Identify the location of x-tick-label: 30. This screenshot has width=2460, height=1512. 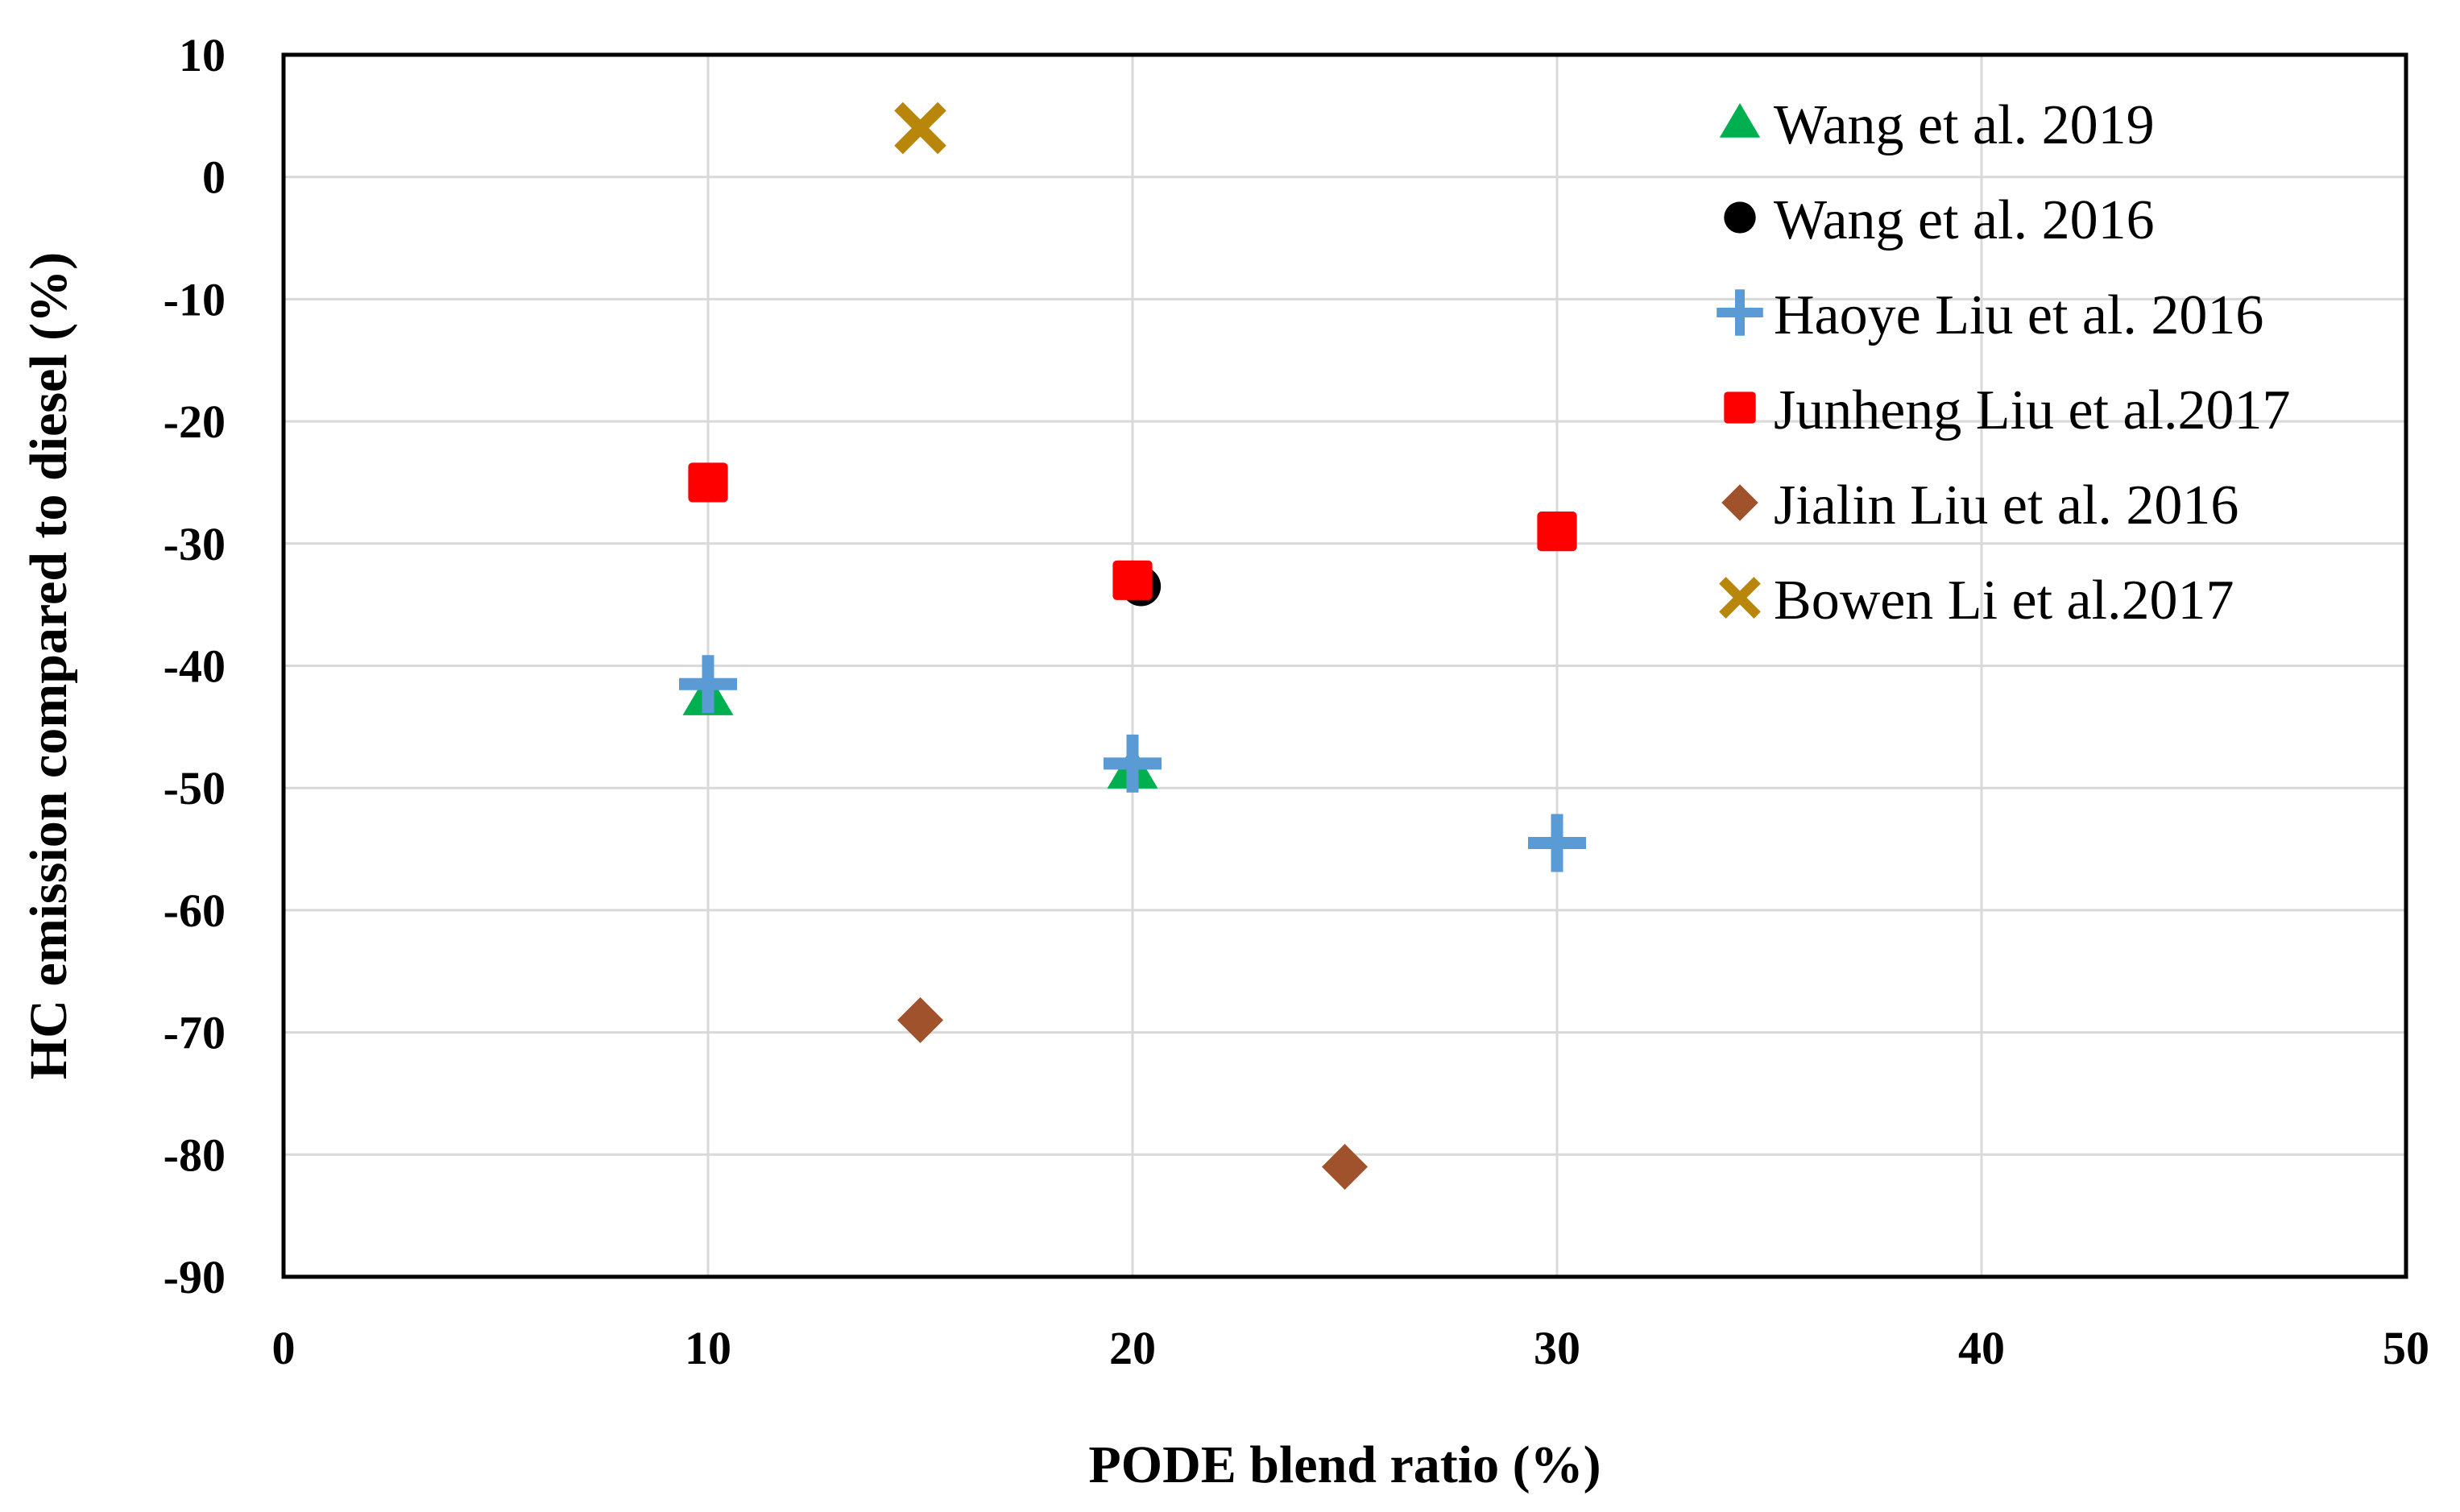
(1557, 1348).